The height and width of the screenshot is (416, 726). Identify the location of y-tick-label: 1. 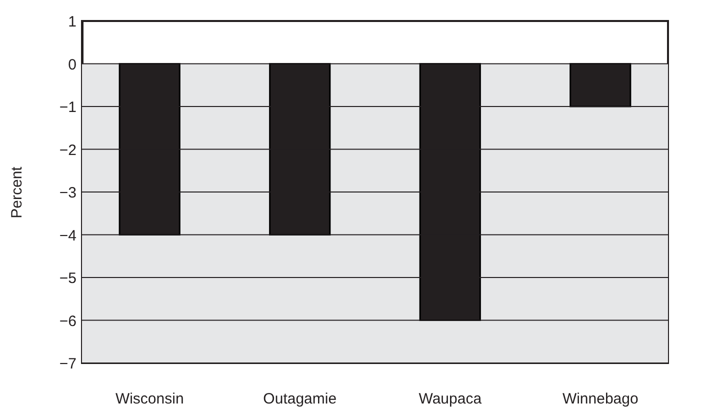
(72, 22).